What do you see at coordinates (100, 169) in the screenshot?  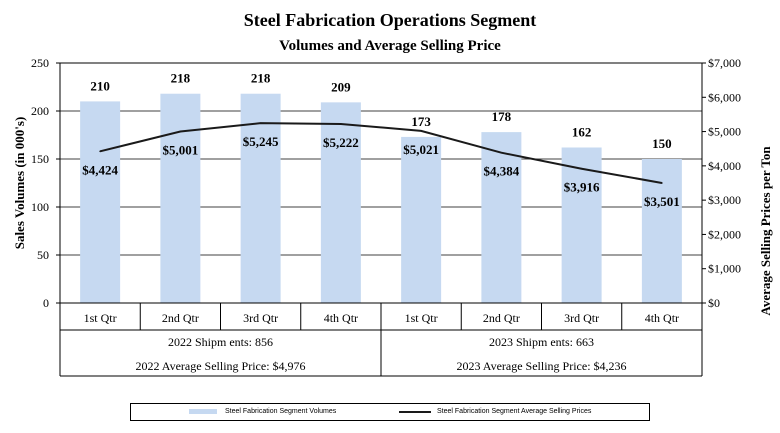 I see `price-value-label: $4,424` at bounding box center [100, 169].